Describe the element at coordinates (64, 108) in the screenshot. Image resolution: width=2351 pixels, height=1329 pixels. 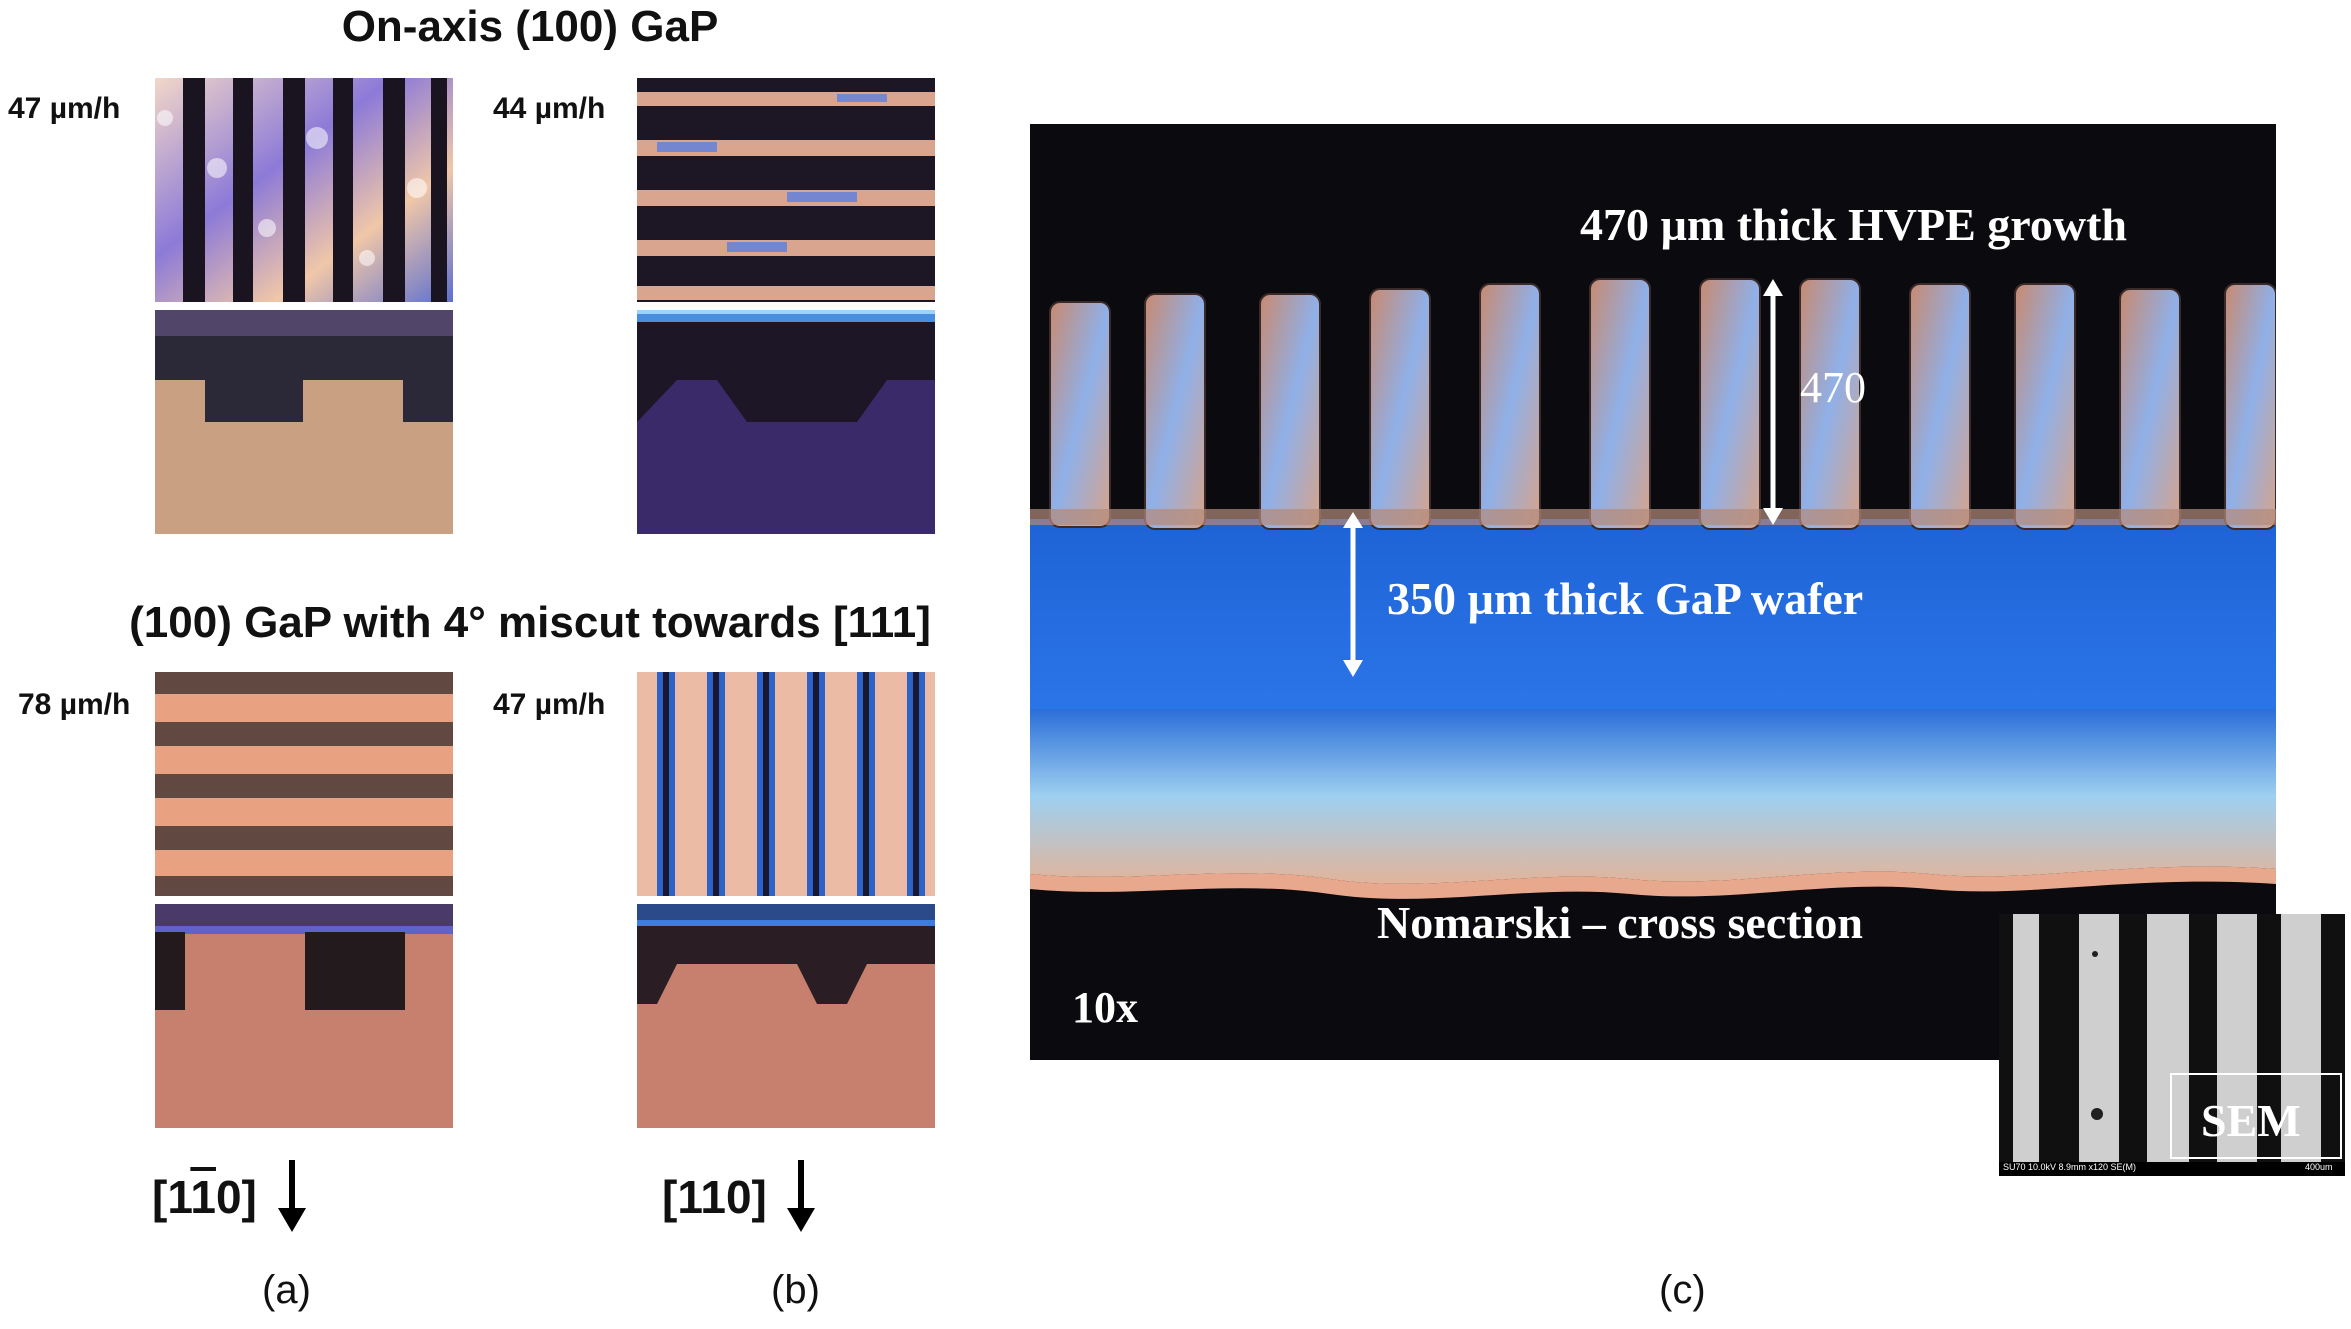
I see `rate-label-top-left: 47 µm/h` at that location.